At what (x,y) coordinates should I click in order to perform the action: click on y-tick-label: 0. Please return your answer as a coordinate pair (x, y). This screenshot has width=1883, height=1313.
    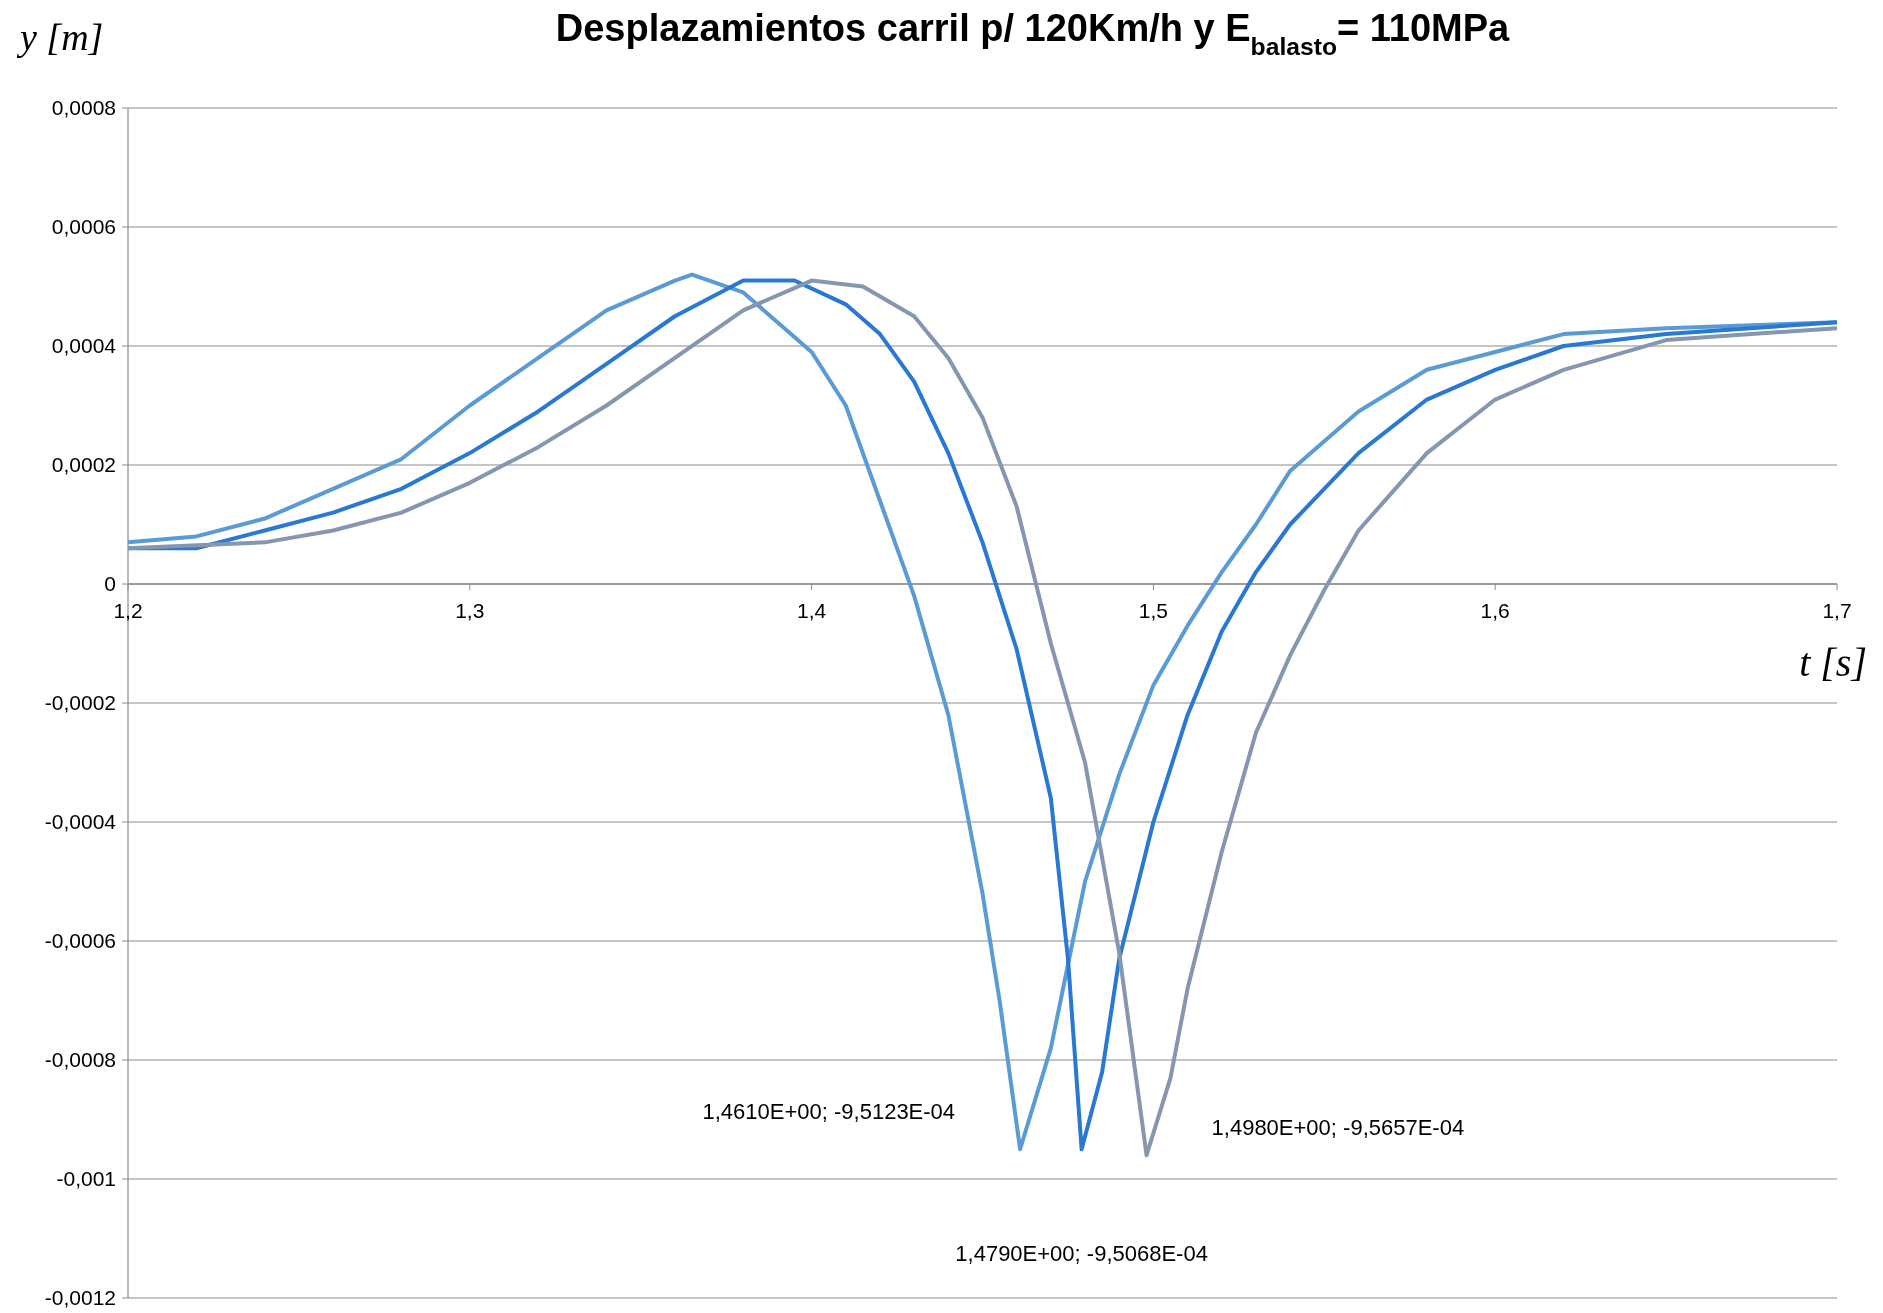
    Looking at the image, I should click on (110, 584).